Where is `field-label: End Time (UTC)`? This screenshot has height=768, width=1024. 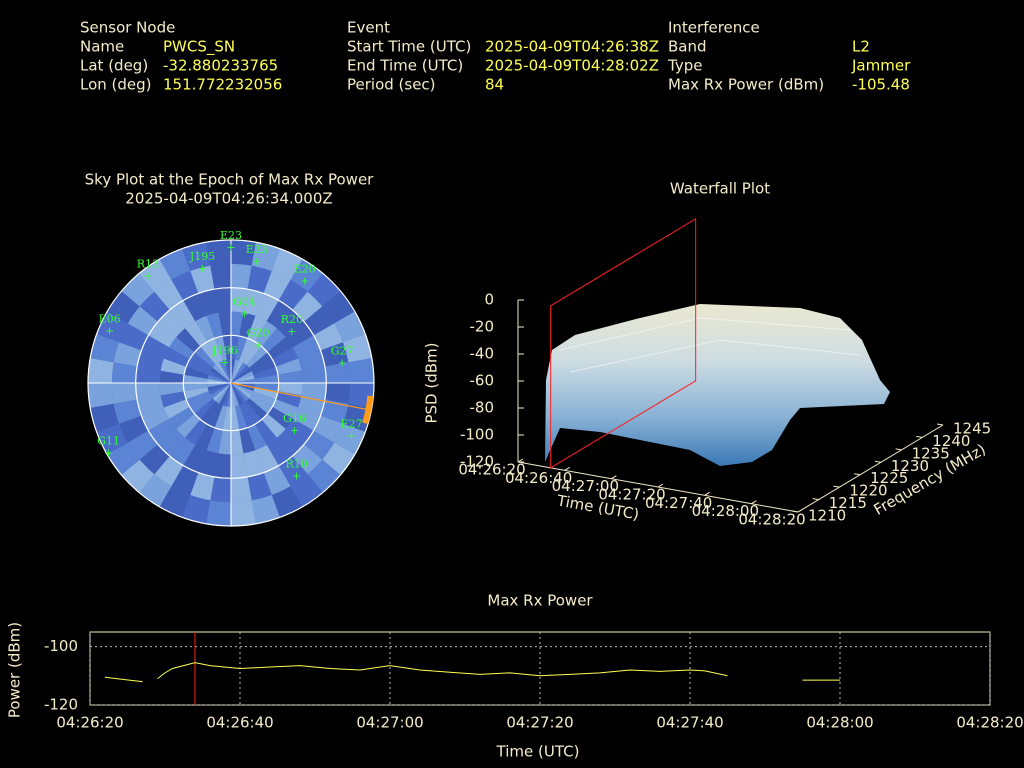 field-label: End Time (UTC) is located at coordinates (405, 66).